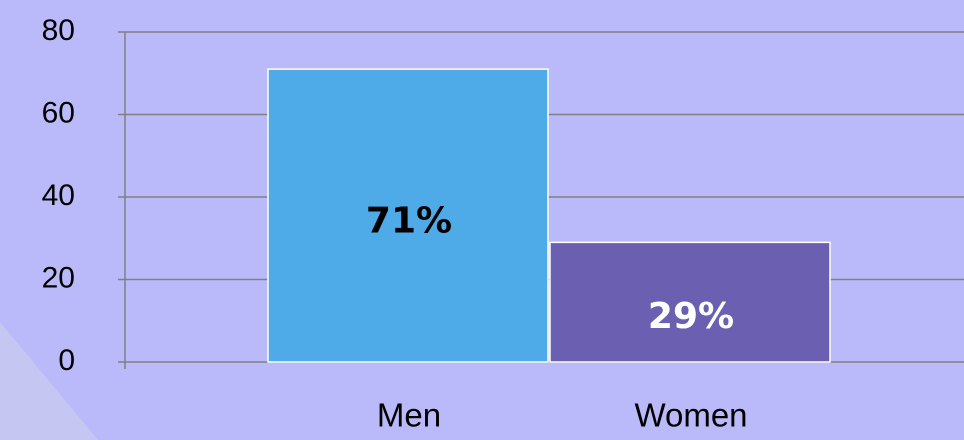 The width and height of the screenshot is (964, 440). Describe the element at coordinates (409, 415) in the screenshot. I see `x-tick-label: Men` at that location.